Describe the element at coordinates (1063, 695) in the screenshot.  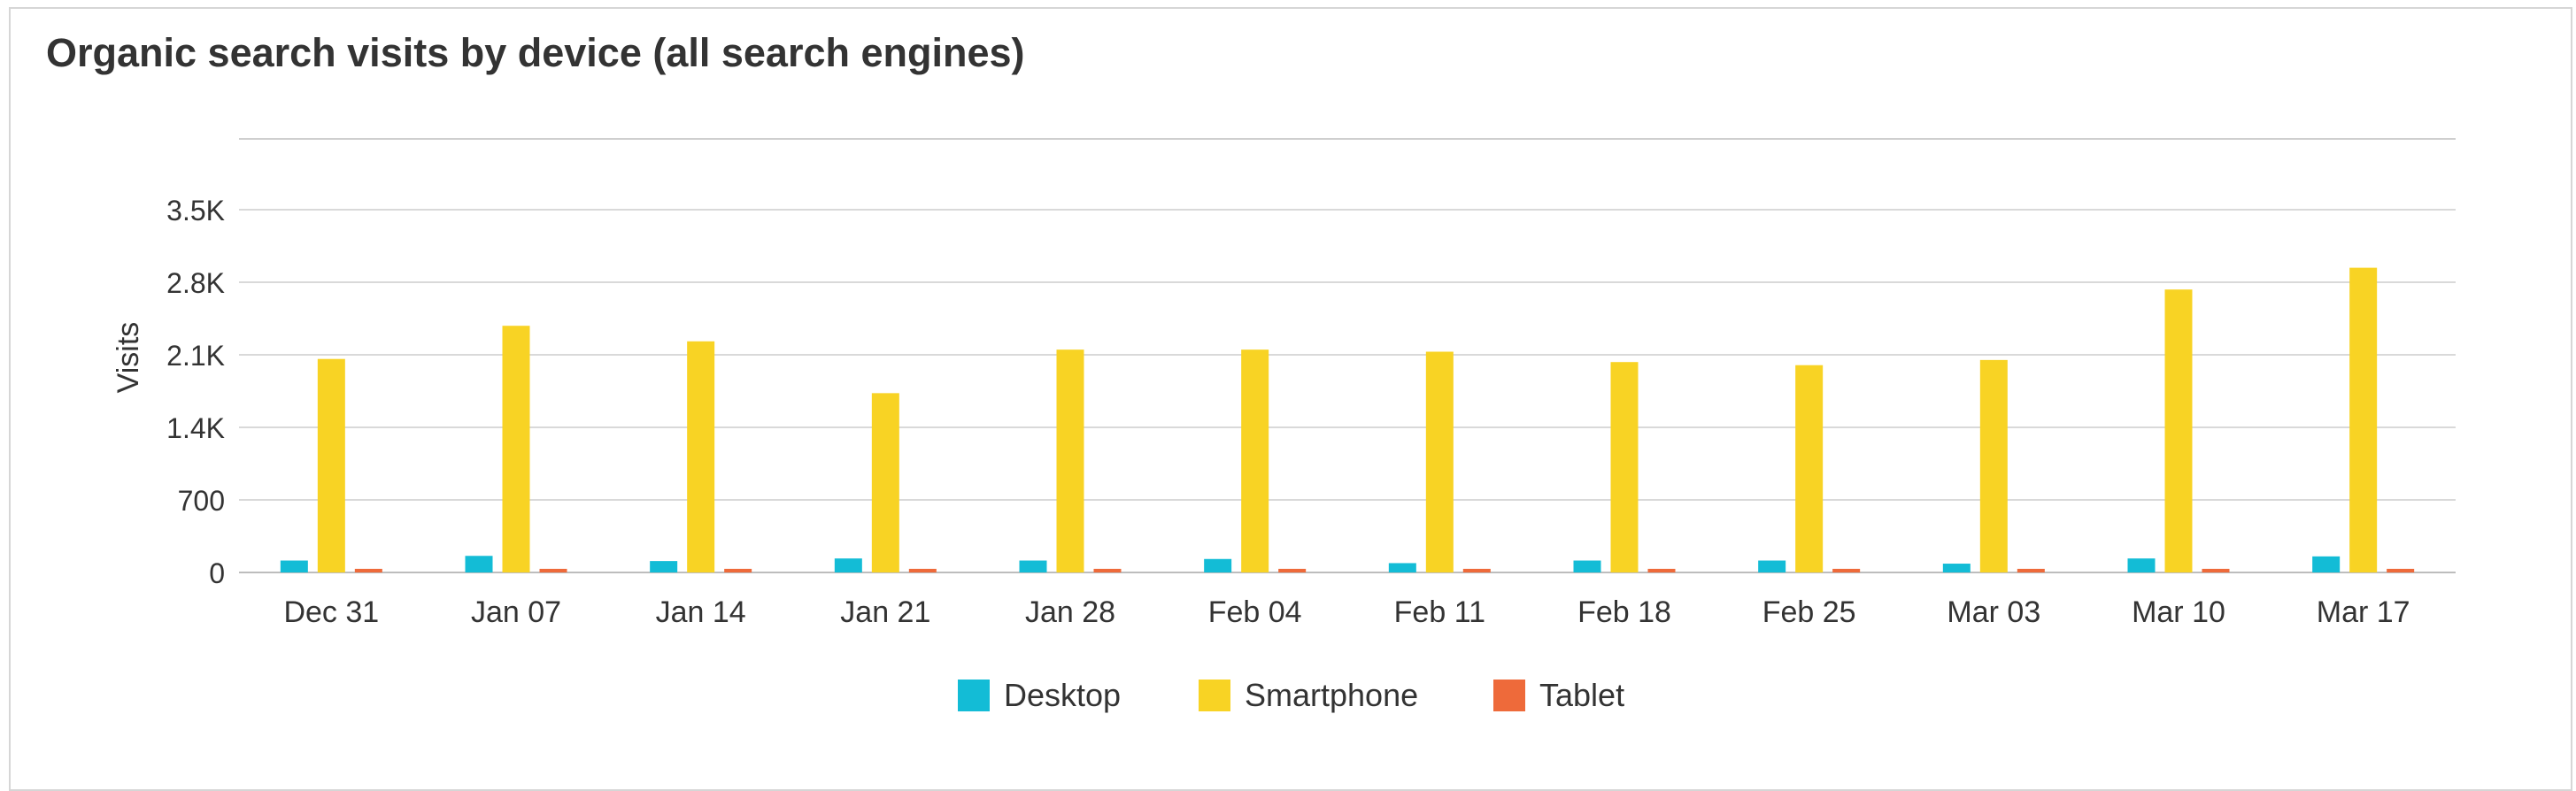
I see `legend-label: Desktop` at that location.